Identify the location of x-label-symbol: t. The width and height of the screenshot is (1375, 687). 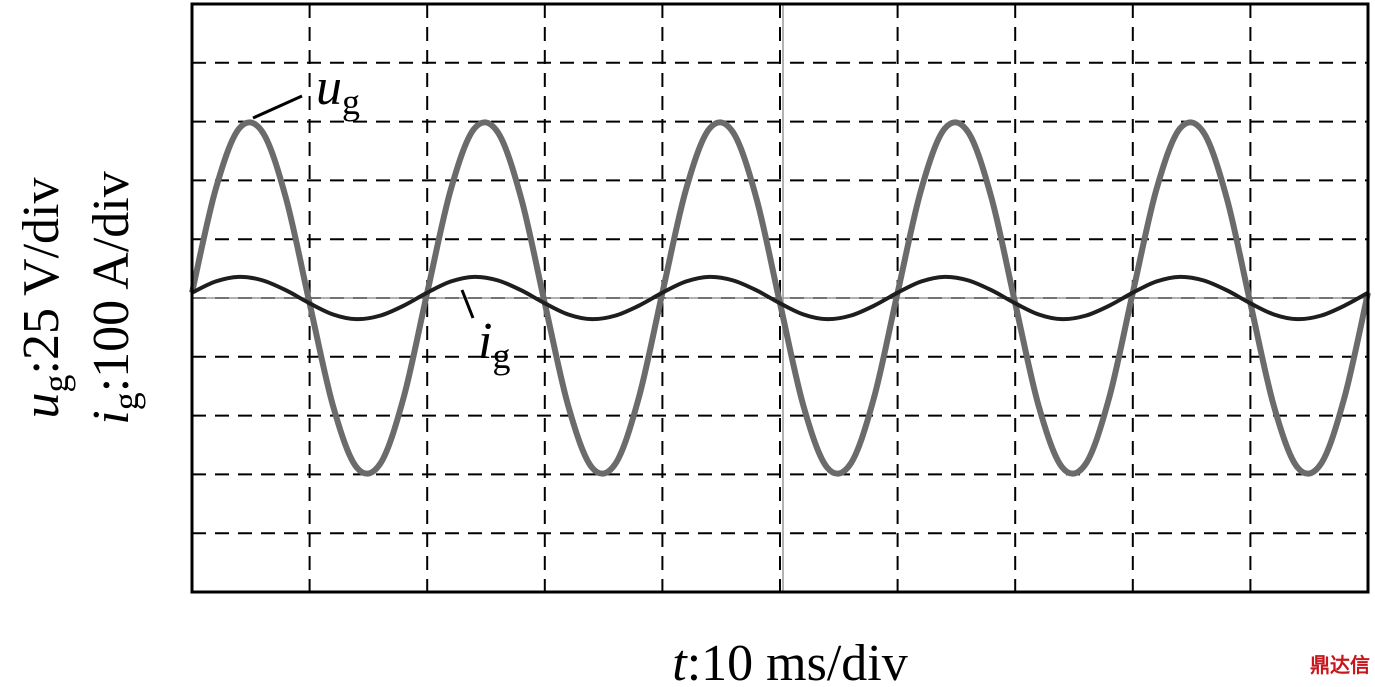
(680, 661).